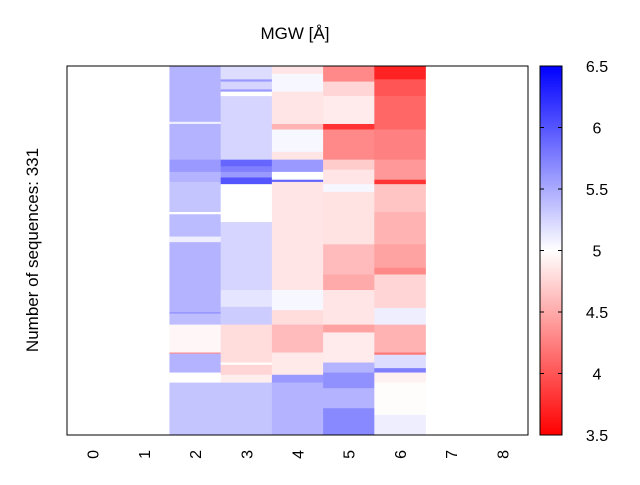  Describe the element at coordinates (597, 252) in the screenshot. I see `colorbar-tick-label: 5` at that location.